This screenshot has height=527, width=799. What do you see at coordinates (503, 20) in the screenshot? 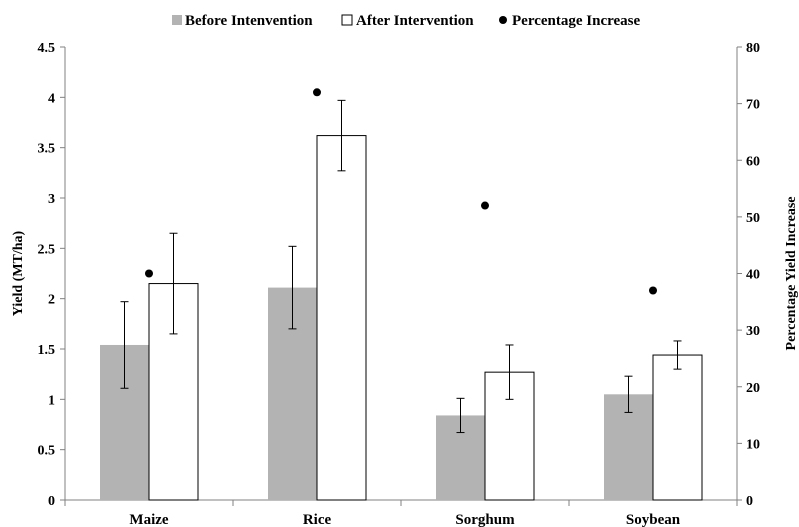
I see `legend-marker-percentage` at bounding box center [503, 20].